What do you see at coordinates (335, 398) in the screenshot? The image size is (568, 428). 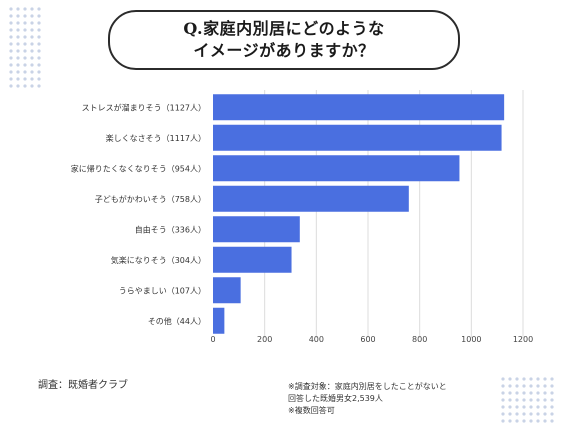 I see `survey-note-2: 回答した既婚男女2,539人` at bounding box center [335, 398].